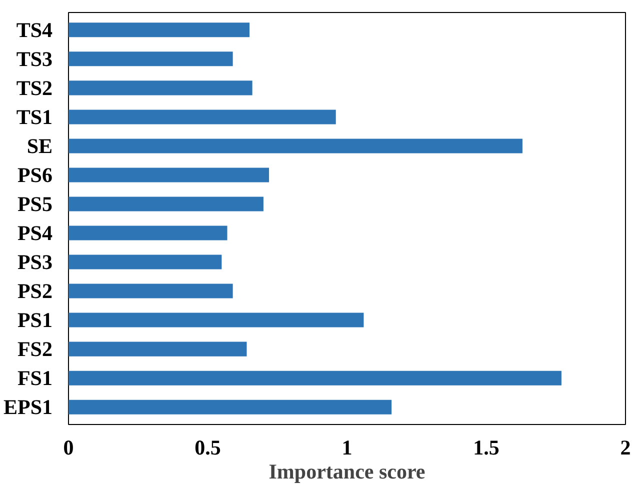 Image resolution: width=635 pixels, height=486 pixels. What do you see at coordinates (35, 204) in the screenshot?
I see `y-tick-label: PS5` at bounding box center [35, 204].